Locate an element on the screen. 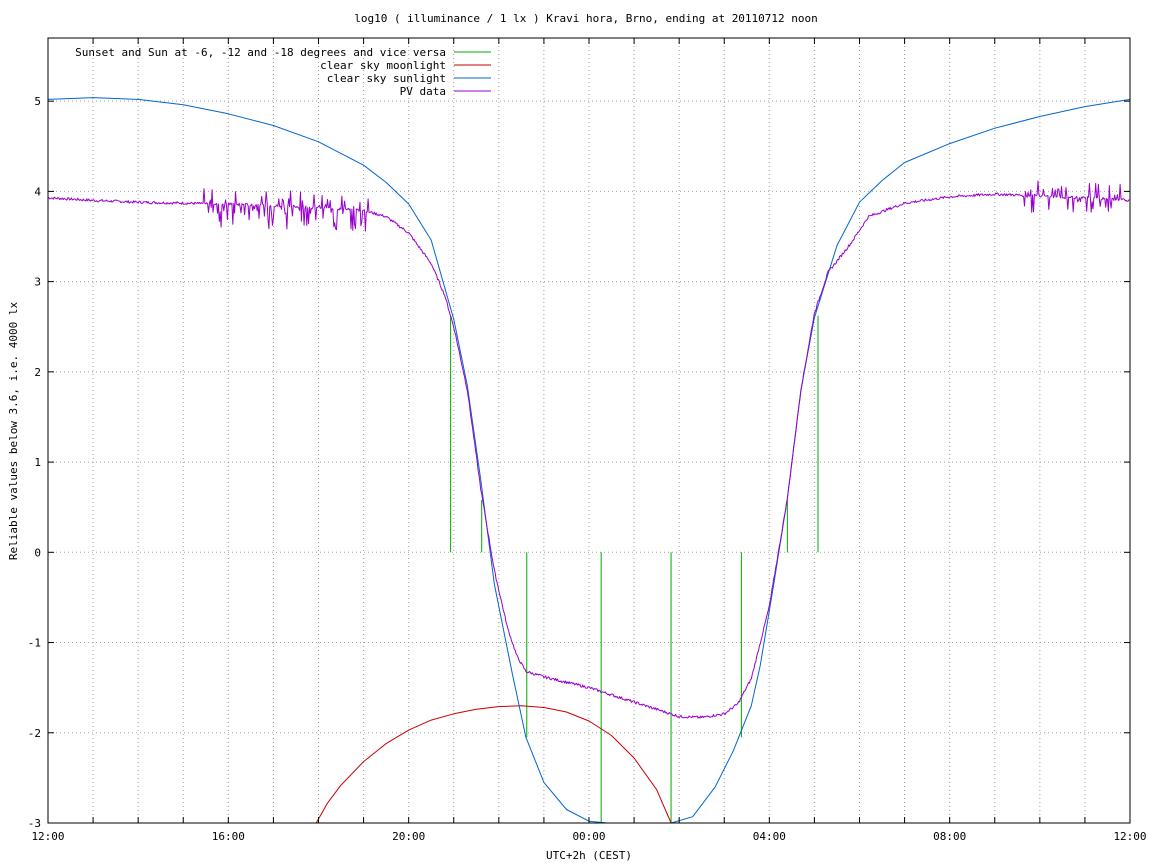 The width and height of the screenshot is (1151, 863). y-tick-label: 3 is located at coordinates (37, 282).